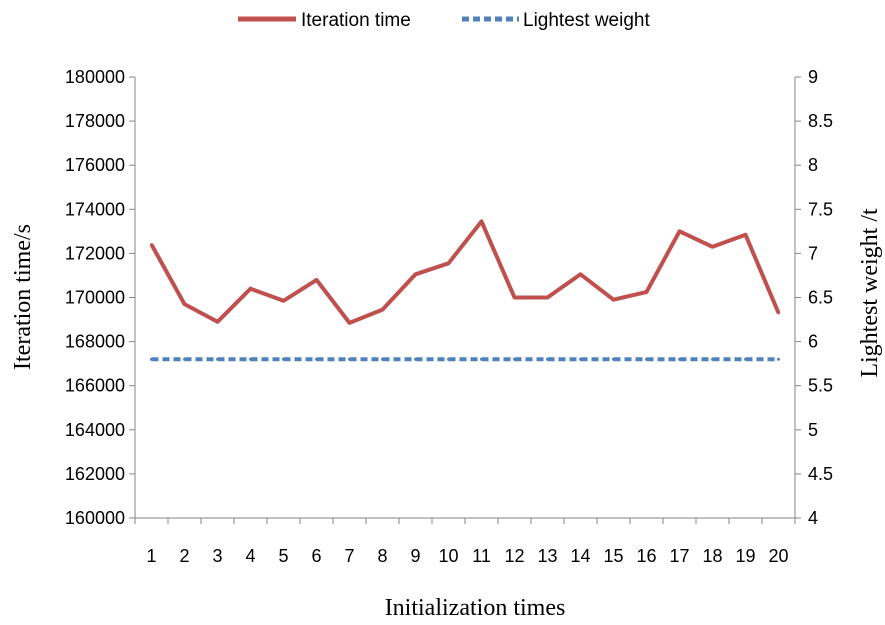 The height and width of the screenshot is (625, 885). I want to click on y-left-tick-label: 174000, so click(95, 209).